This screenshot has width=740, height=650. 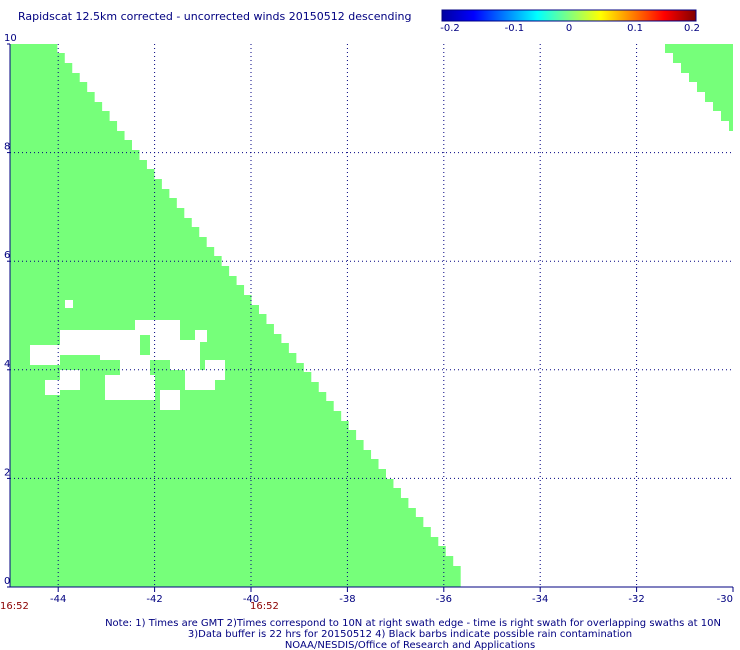 I want to click on colorbar-gradient, so click(x=569, y=15).